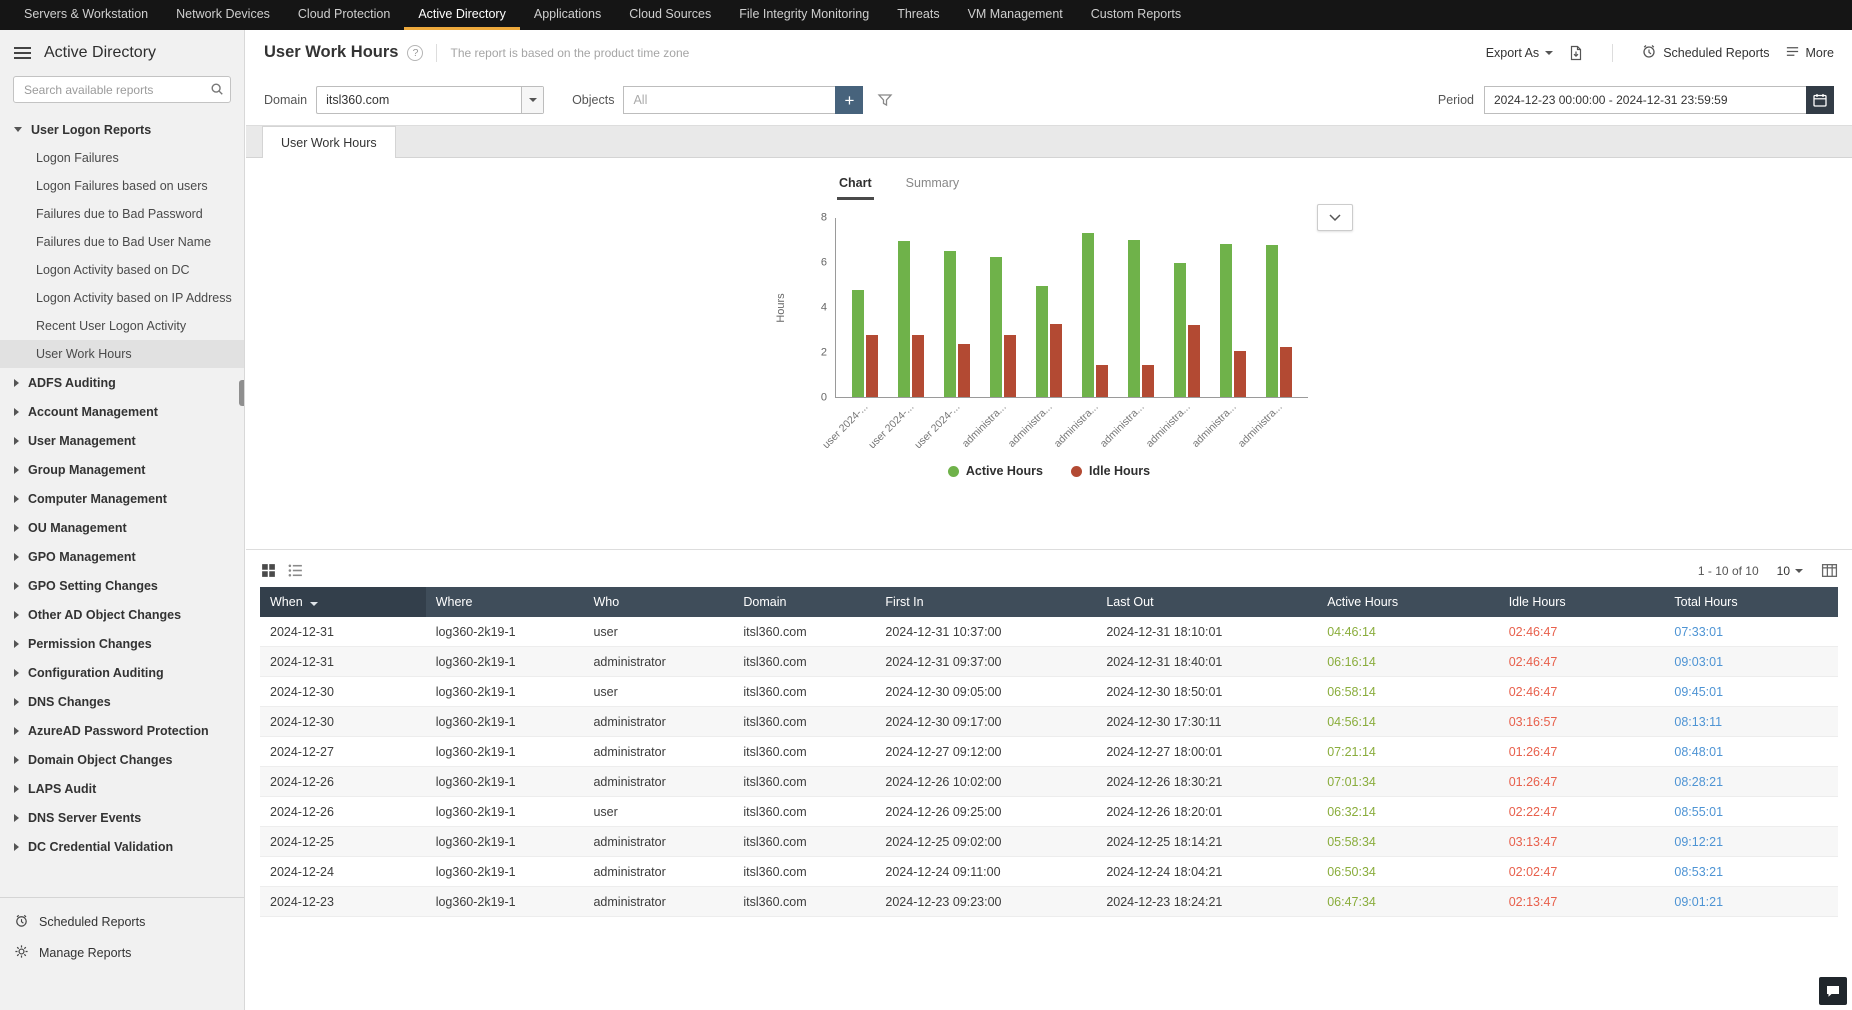 The image size is (1852, 1010). I want to click on tree-section-permission-changes: Permission Changes, so click(122, 643).